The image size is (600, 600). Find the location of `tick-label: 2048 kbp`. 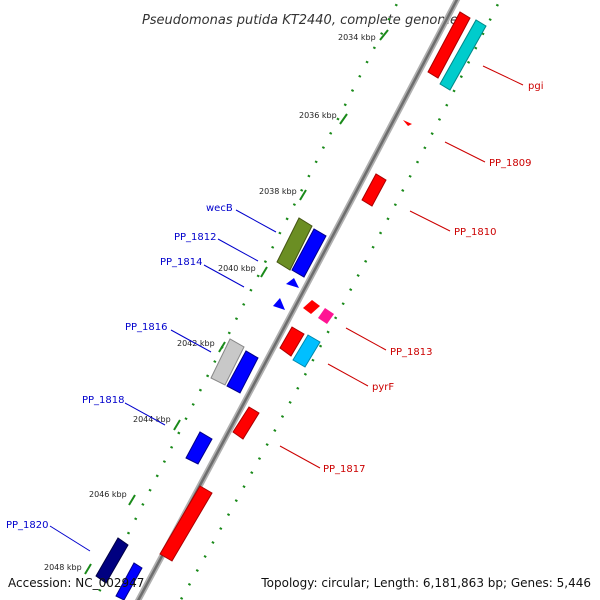

tick-label: 2048 kbp is located at coordinates (63, 567).